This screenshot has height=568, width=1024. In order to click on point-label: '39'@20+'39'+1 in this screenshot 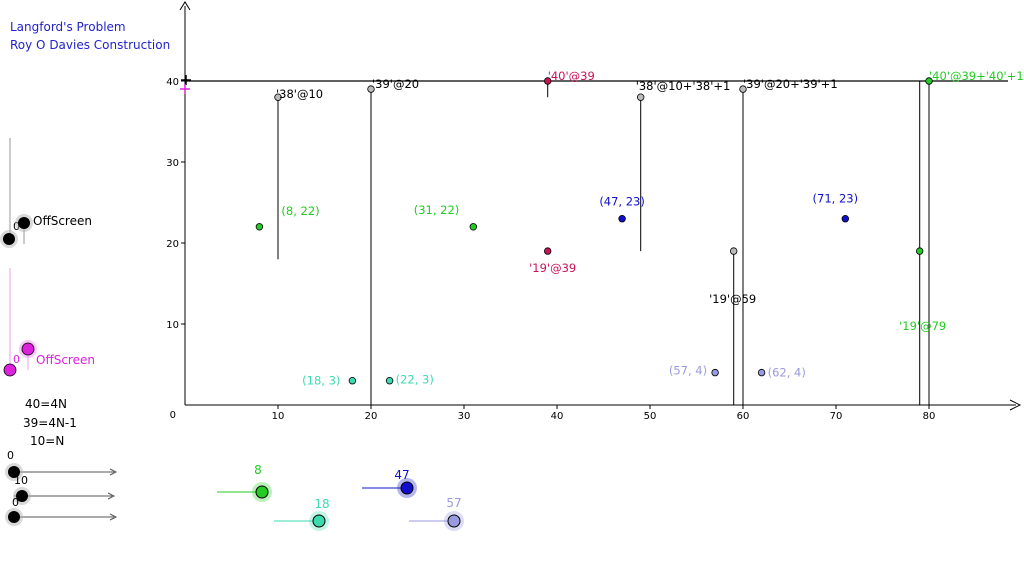, I will do `click(790, 84)`.